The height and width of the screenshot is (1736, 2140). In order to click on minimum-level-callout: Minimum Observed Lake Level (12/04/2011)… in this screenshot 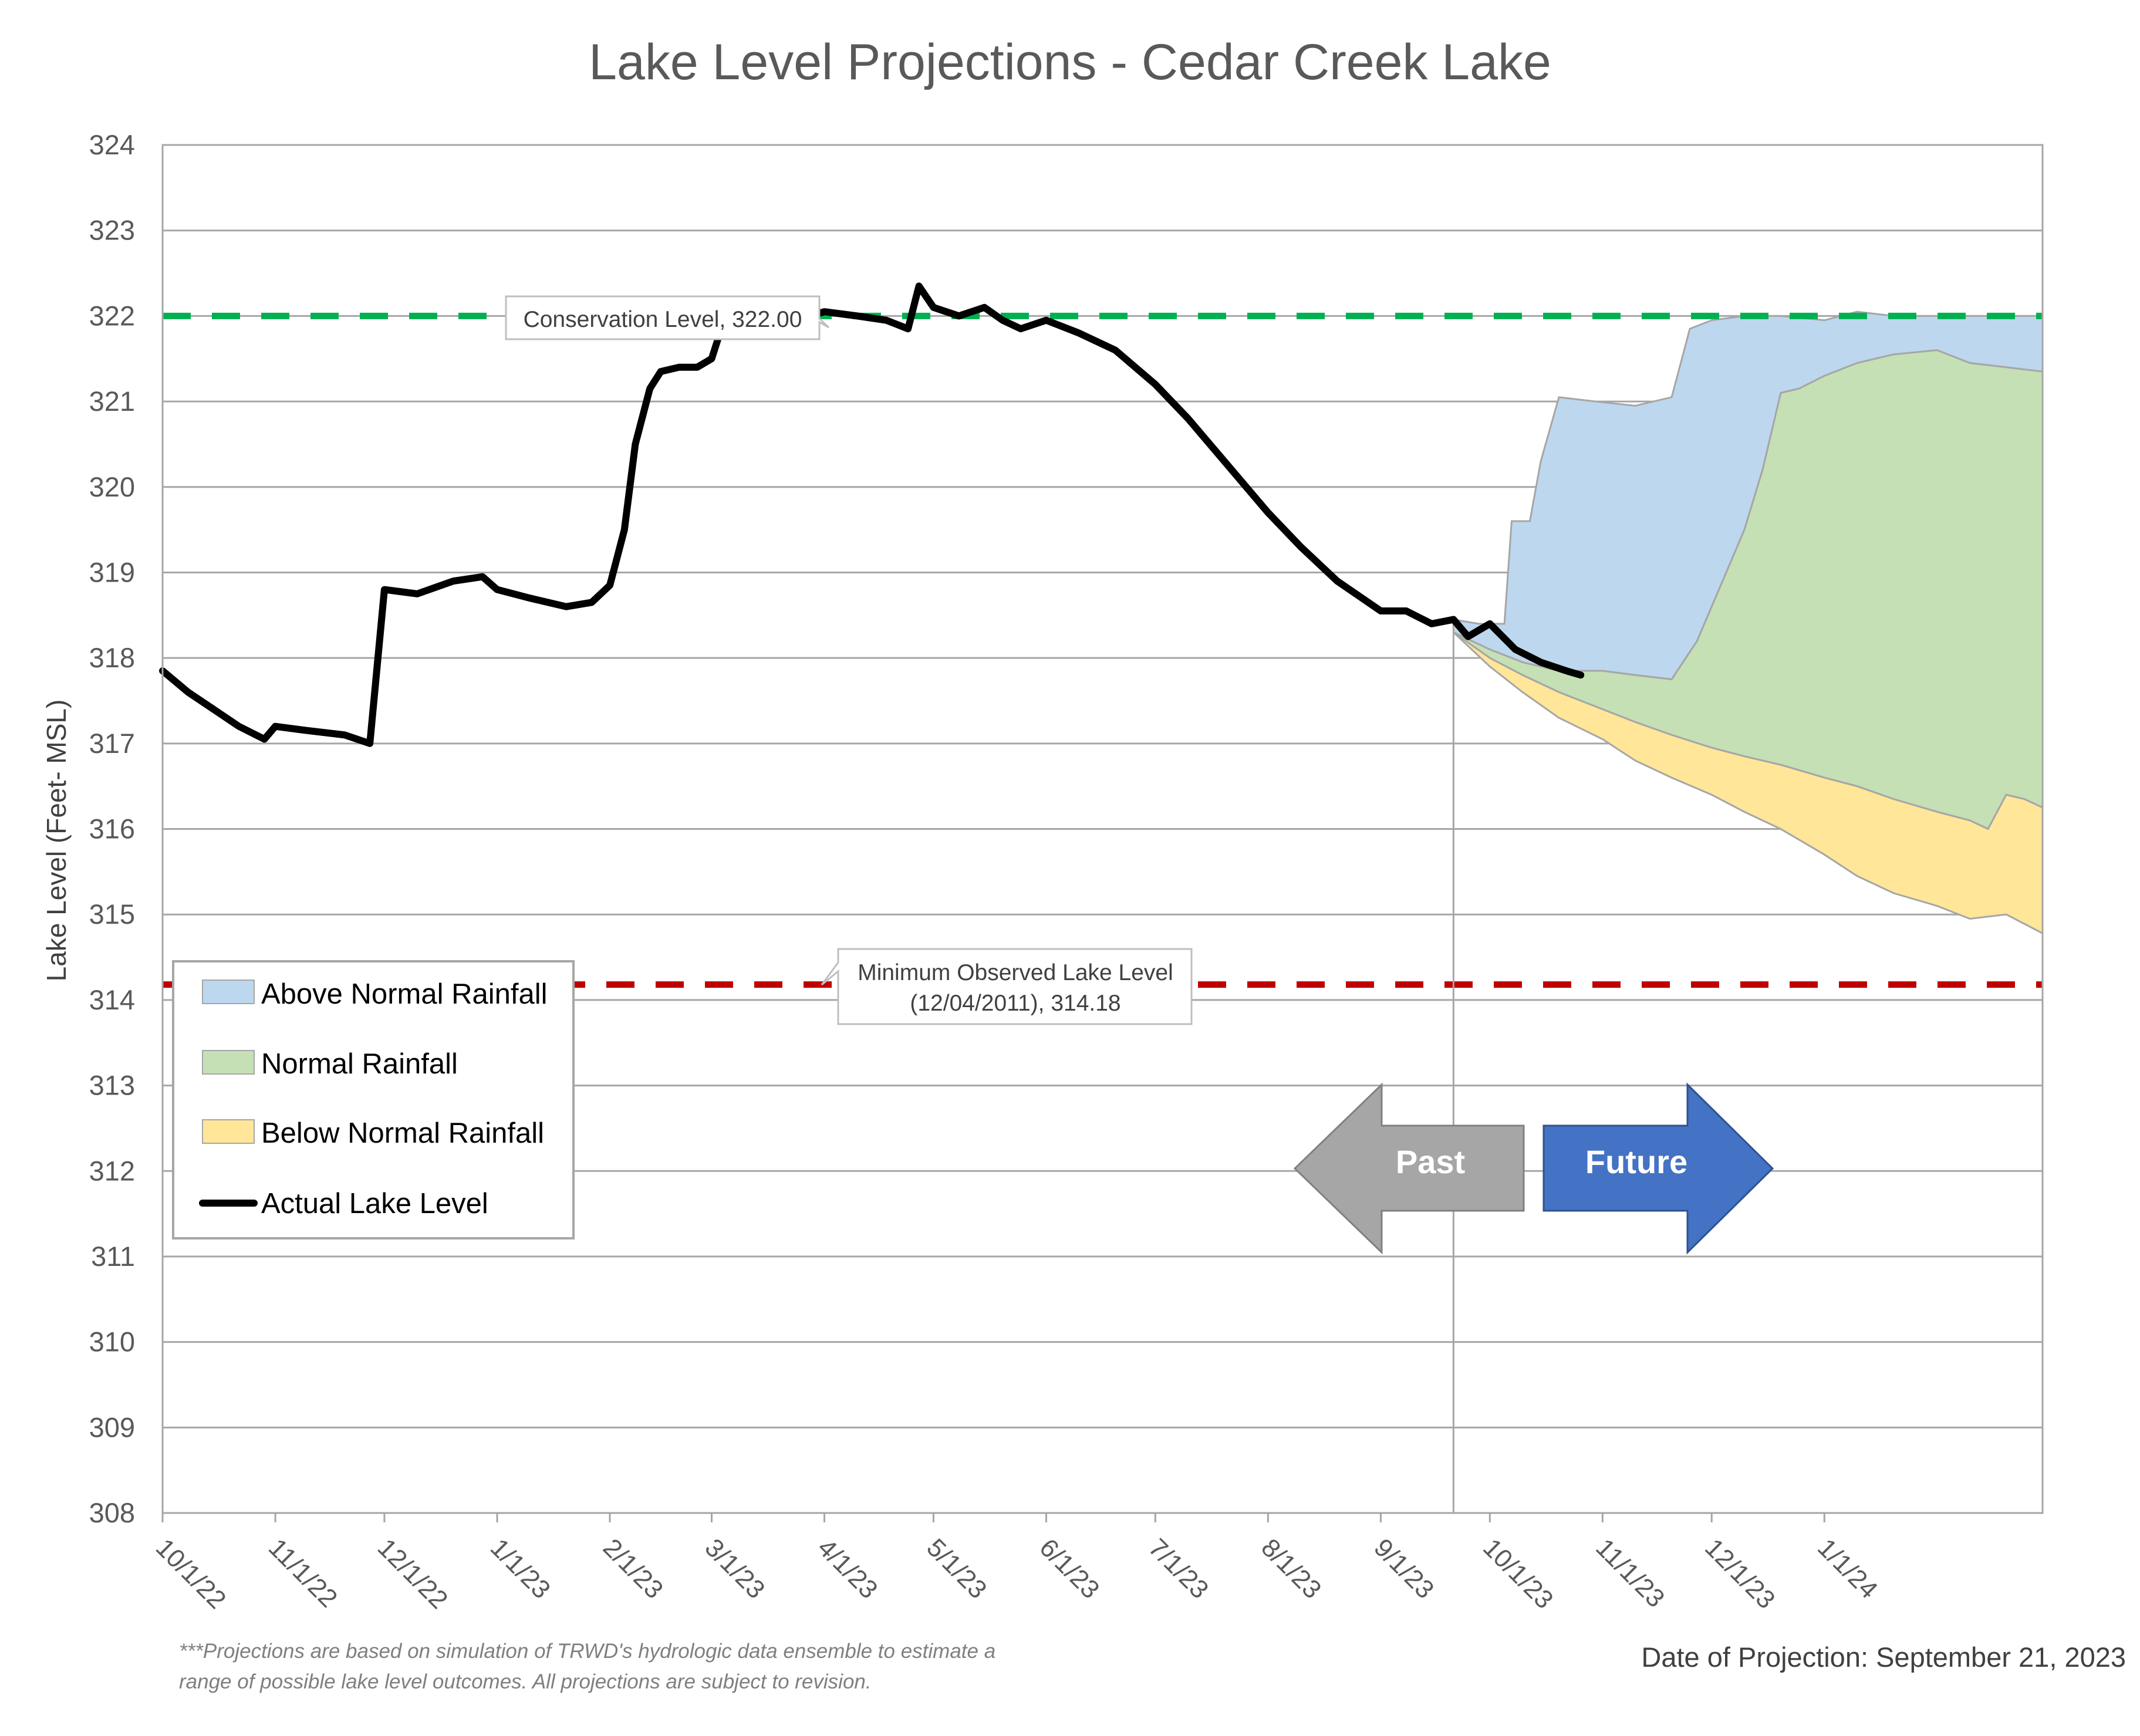, I will do `click(1007, 986)`.